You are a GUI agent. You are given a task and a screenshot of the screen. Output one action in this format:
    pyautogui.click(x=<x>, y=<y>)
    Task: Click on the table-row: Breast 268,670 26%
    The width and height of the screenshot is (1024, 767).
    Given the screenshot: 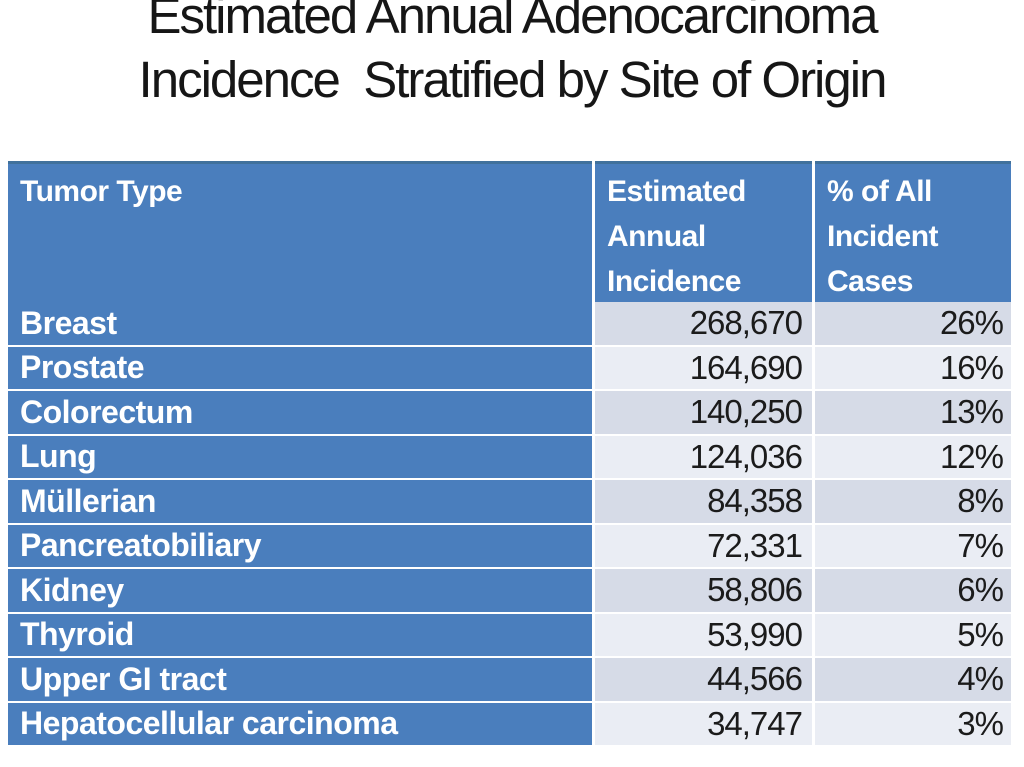 What is the action you would take?
    pyautogui.click(x=509, y=323)
    